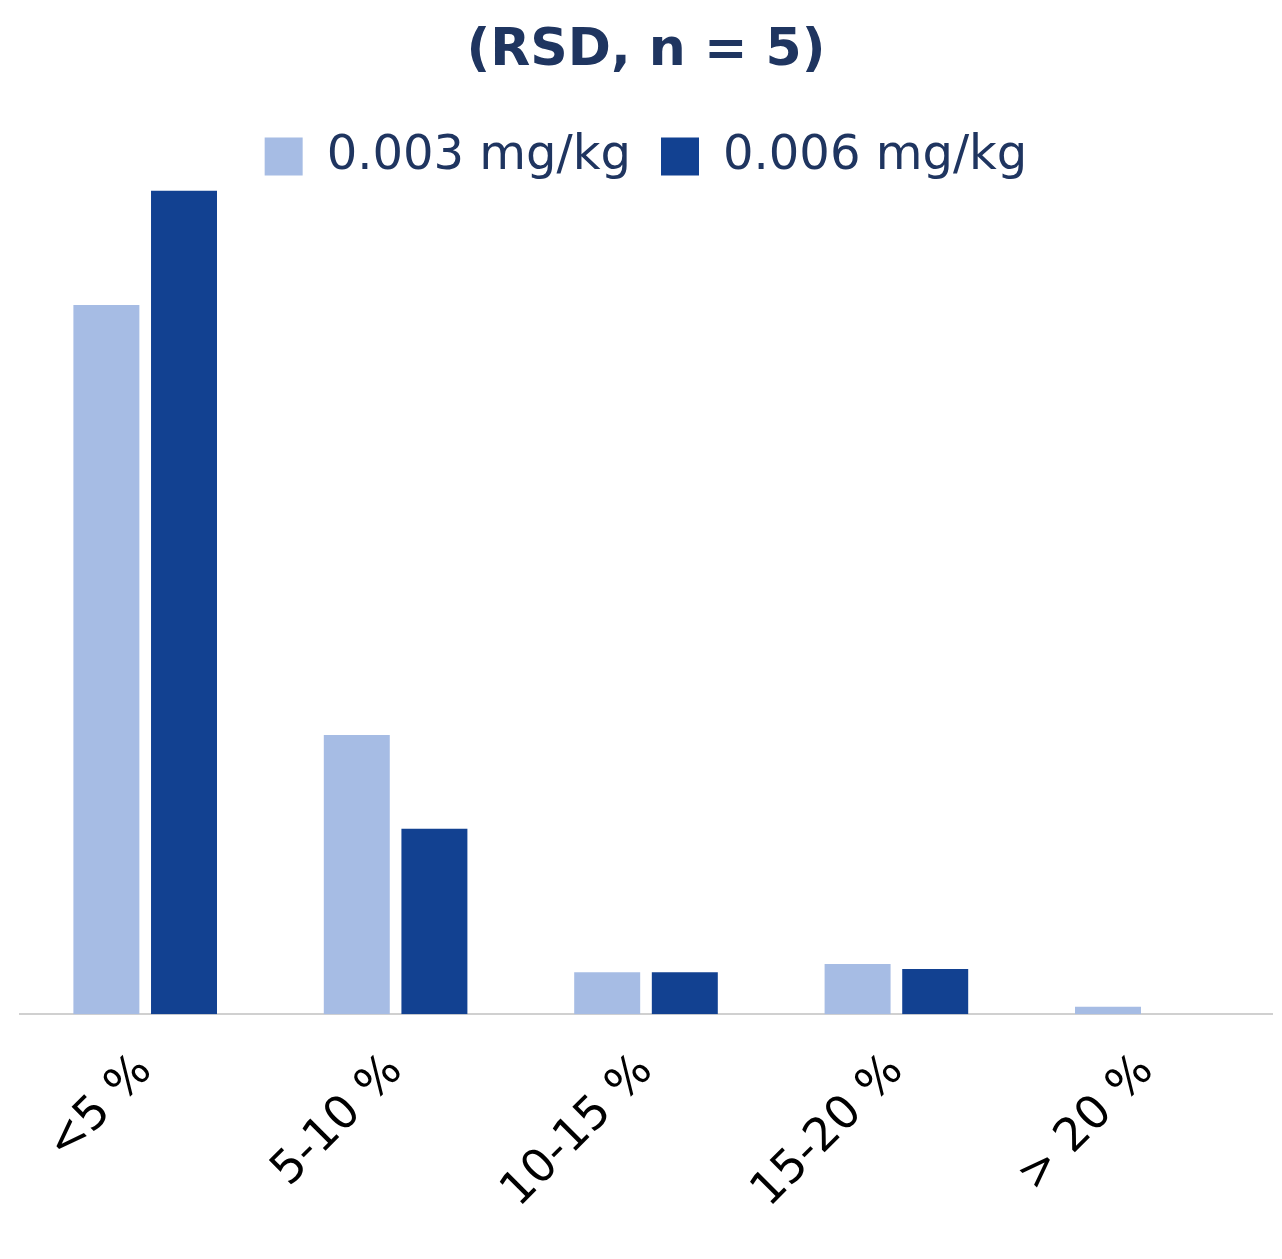  What do you see at coordinates (479, 151) in the screenshot?
I see `legend-label: 0.003 mg/kg` at bounding box center [479, 151].